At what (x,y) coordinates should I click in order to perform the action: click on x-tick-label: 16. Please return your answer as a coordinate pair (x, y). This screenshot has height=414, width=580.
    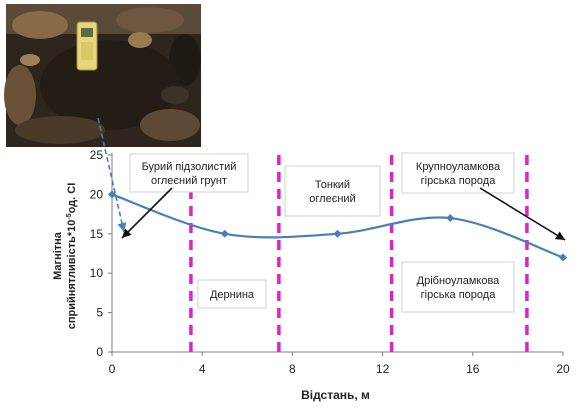
    Looking at the image, I should click on (473, 369).